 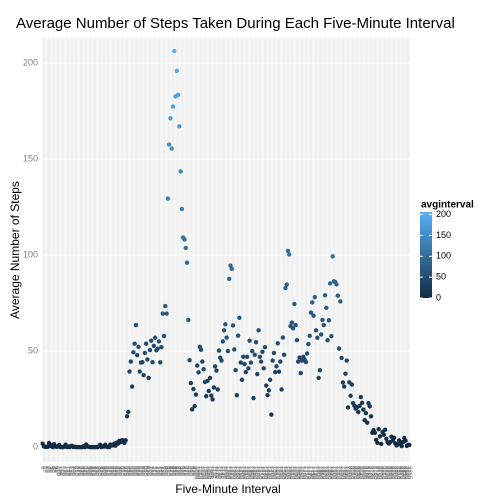 I want to click on x-tick-label: 715, so click(x=153, y=471).